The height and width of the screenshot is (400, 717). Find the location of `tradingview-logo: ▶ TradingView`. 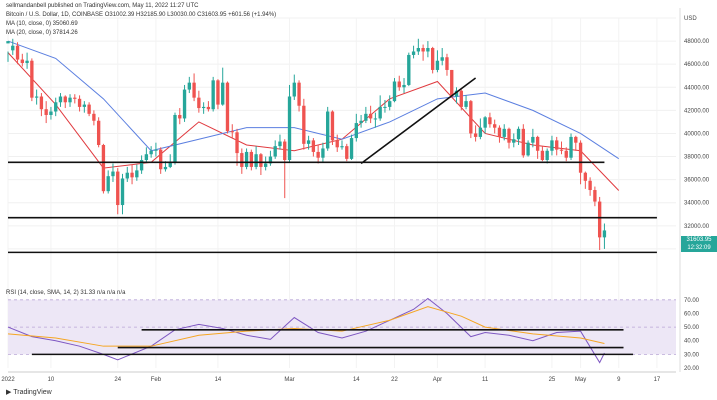

tradingview-logo: ▶ TradingView is located at coordinates (29, 392).